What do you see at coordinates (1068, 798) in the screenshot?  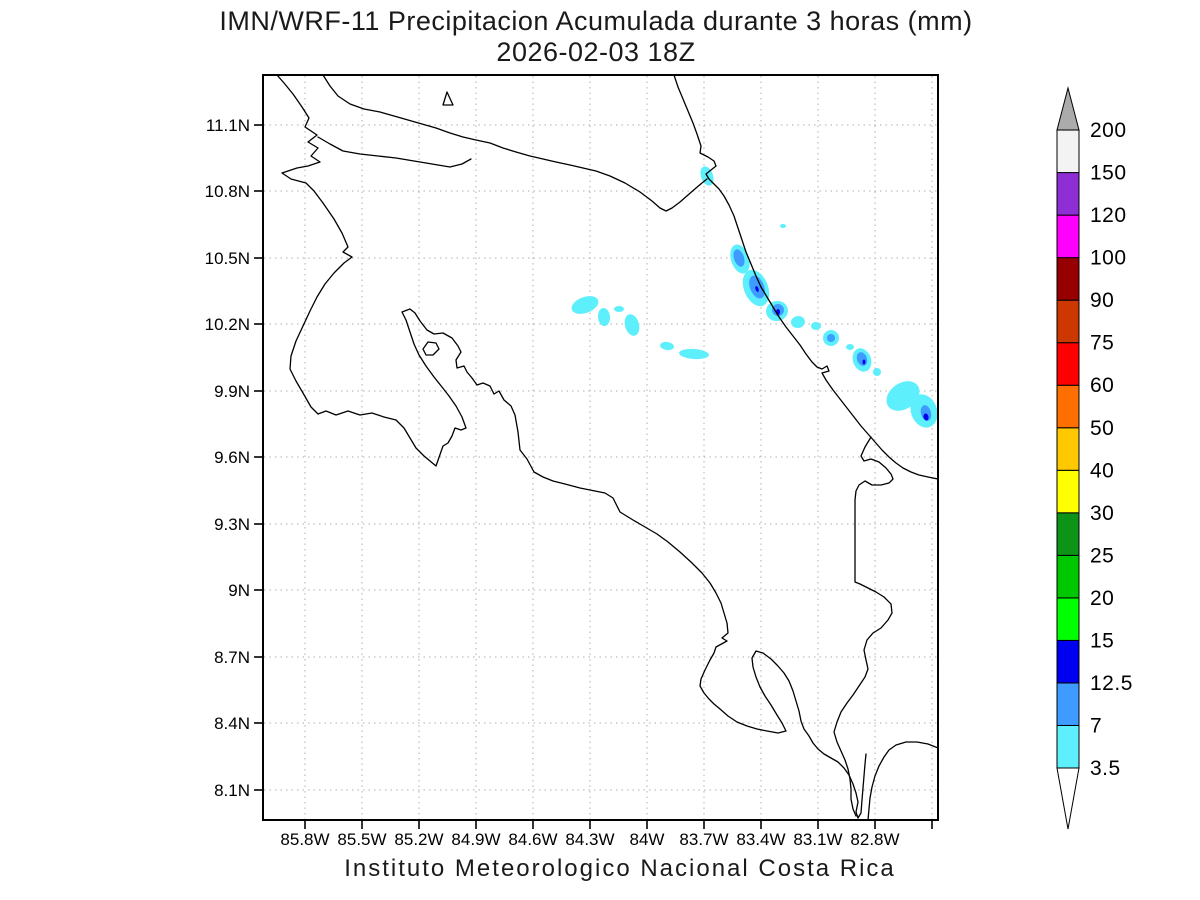 I see `colorbar-arrow-below` at bounding box center [1068, 798].